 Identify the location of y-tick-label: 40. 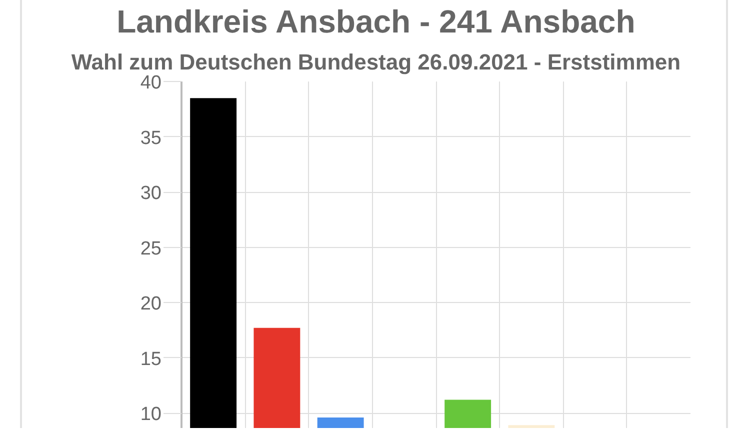
(151, 83).